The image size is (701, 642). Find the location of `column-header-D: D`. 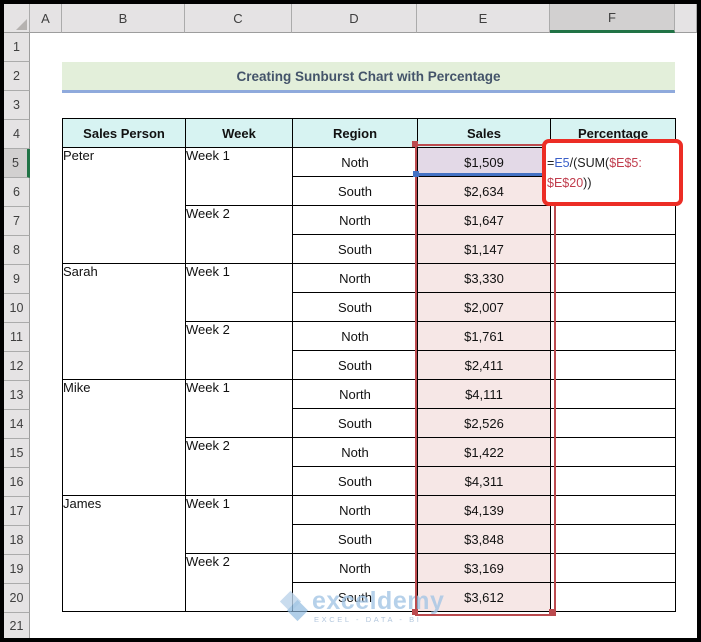

column-header-D: D is located at coordinates (354, 18).